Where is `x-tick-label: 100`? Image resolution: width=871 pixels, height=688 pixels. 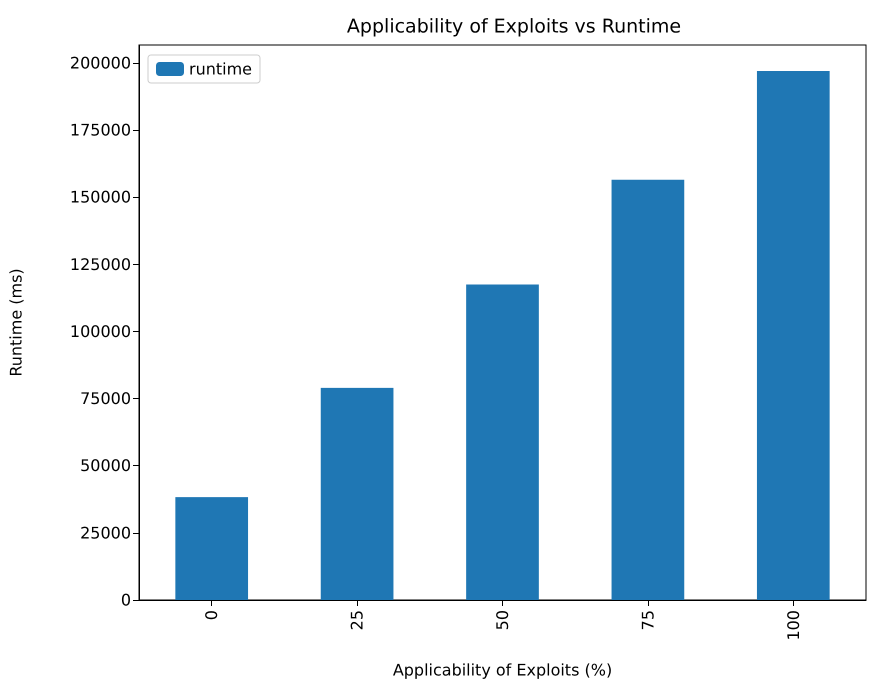
x-tick-label: 100 is located at coordinates (793, 625).